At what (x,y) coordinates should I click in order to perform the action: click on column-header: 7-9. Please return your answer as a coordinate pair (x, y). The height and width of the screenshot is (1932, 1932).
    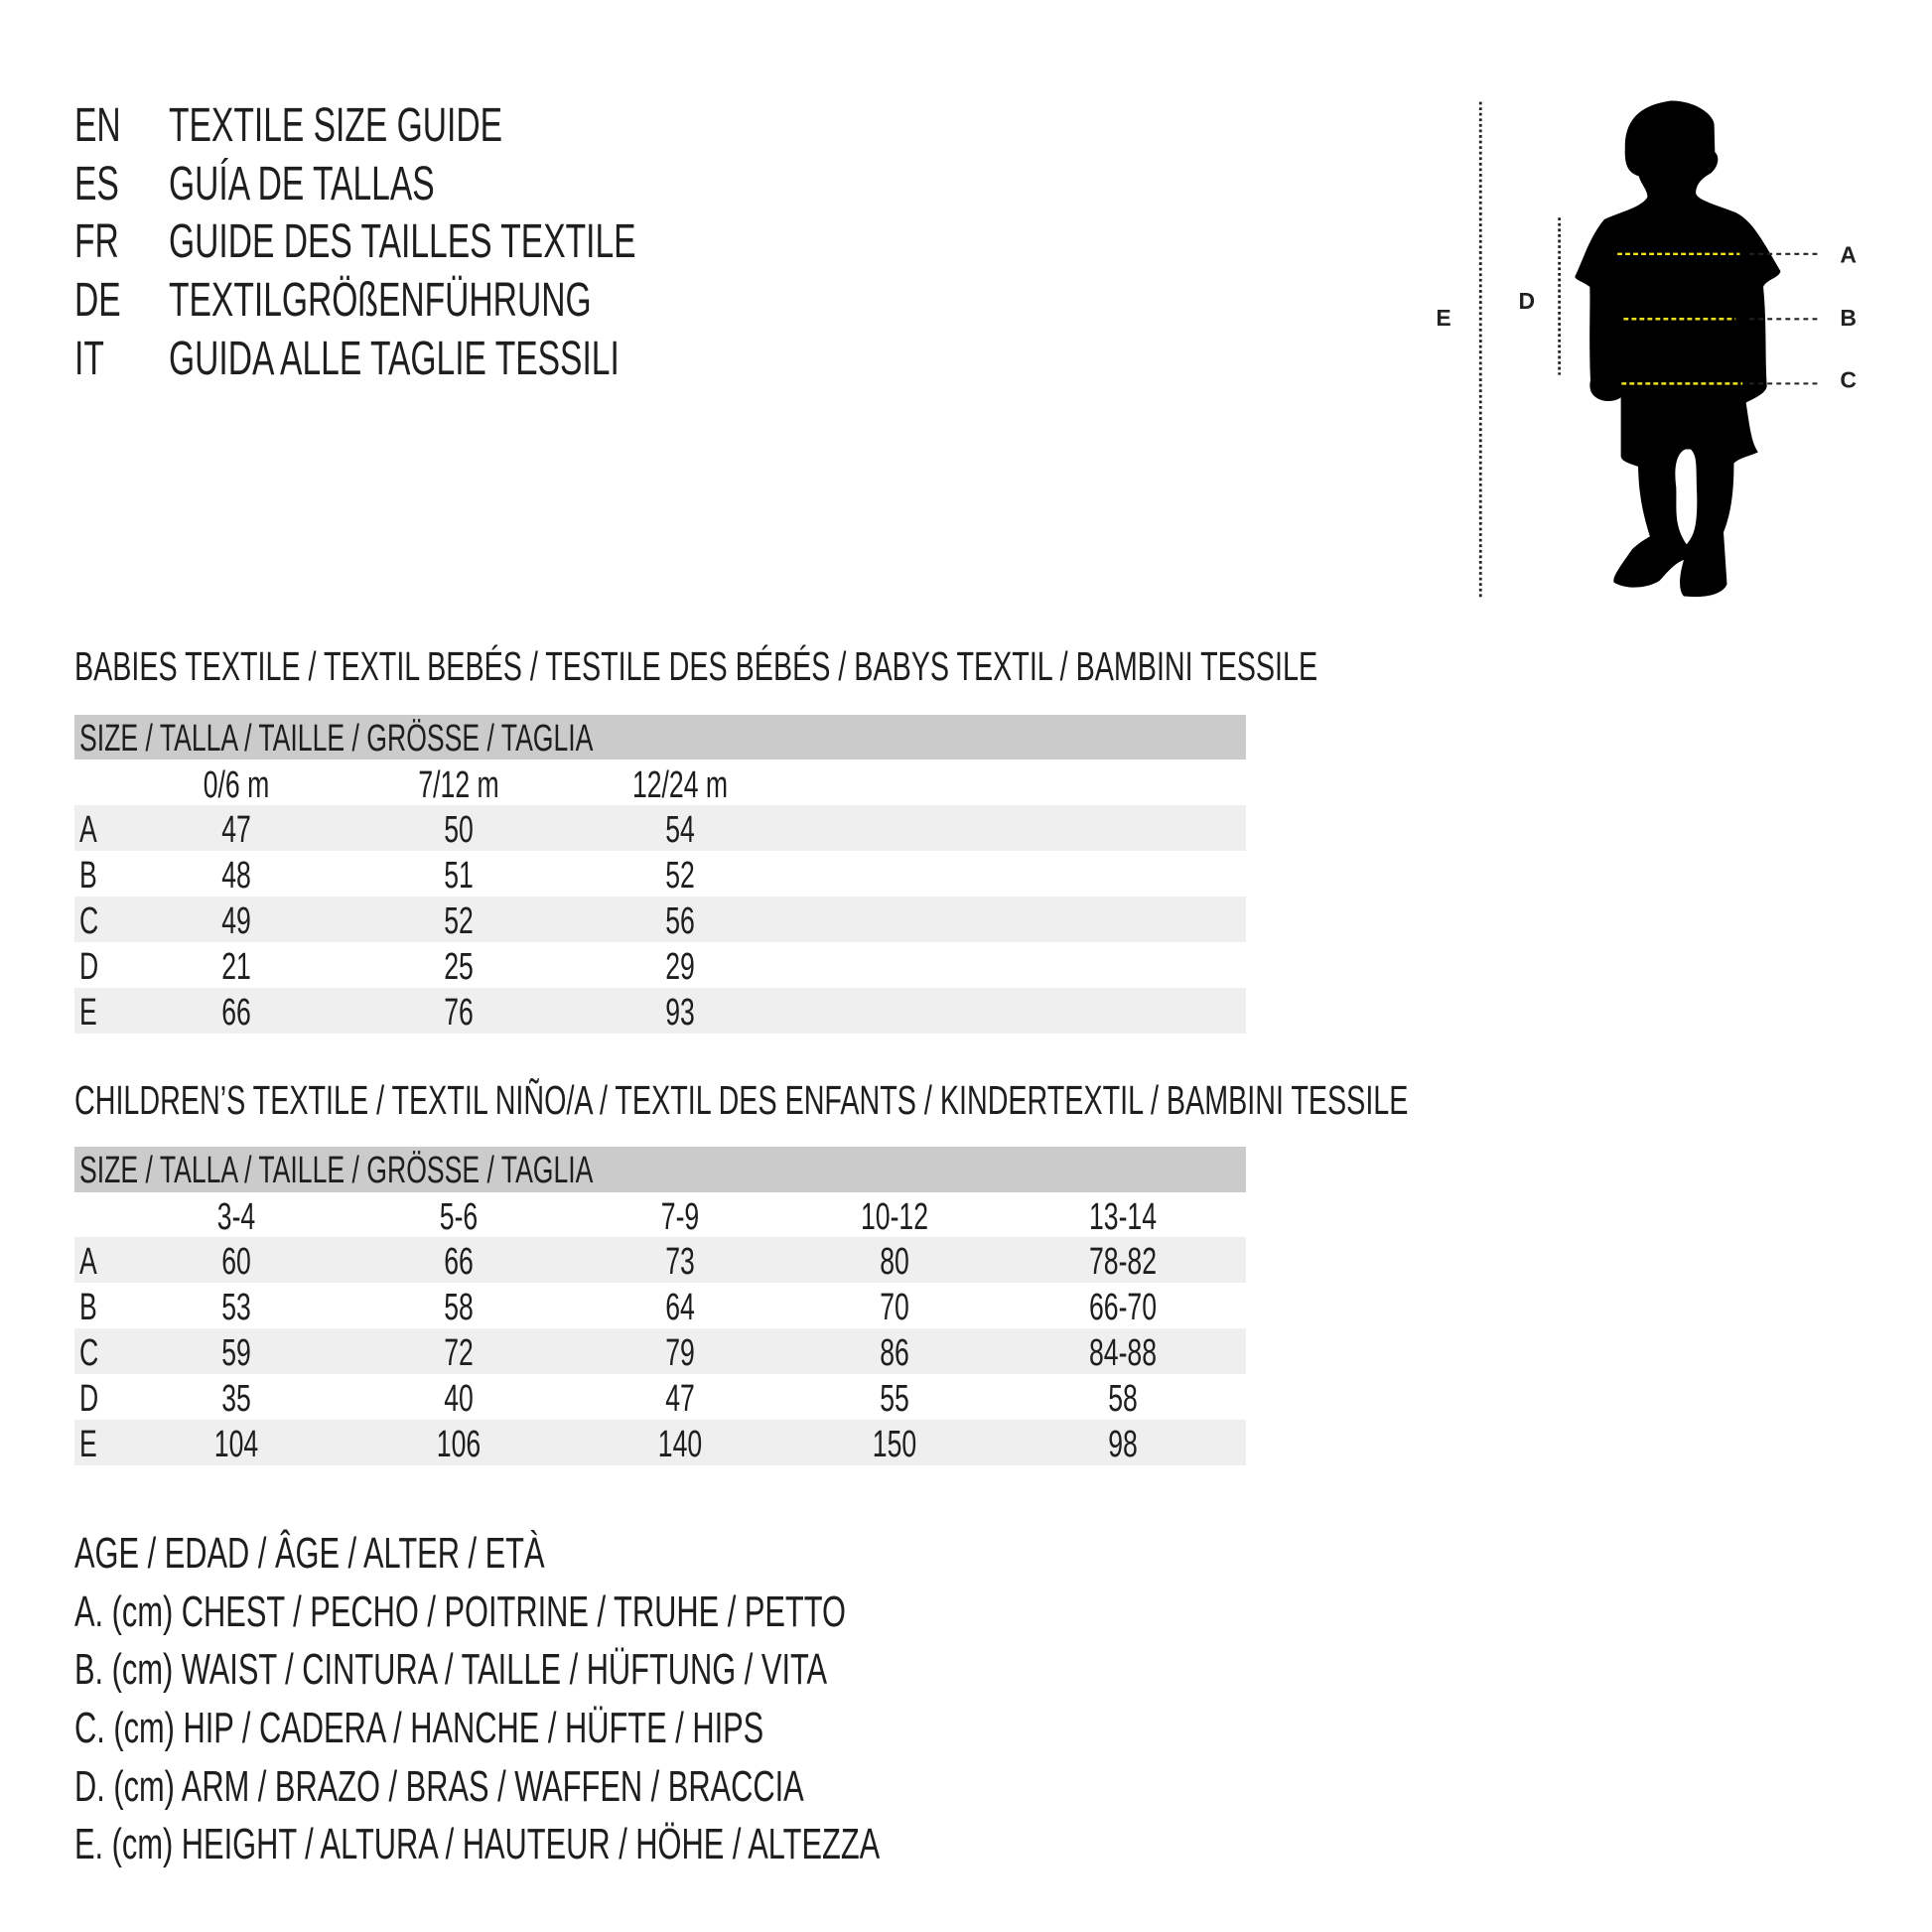
    Looking at the image, I should click on (680, 1217).